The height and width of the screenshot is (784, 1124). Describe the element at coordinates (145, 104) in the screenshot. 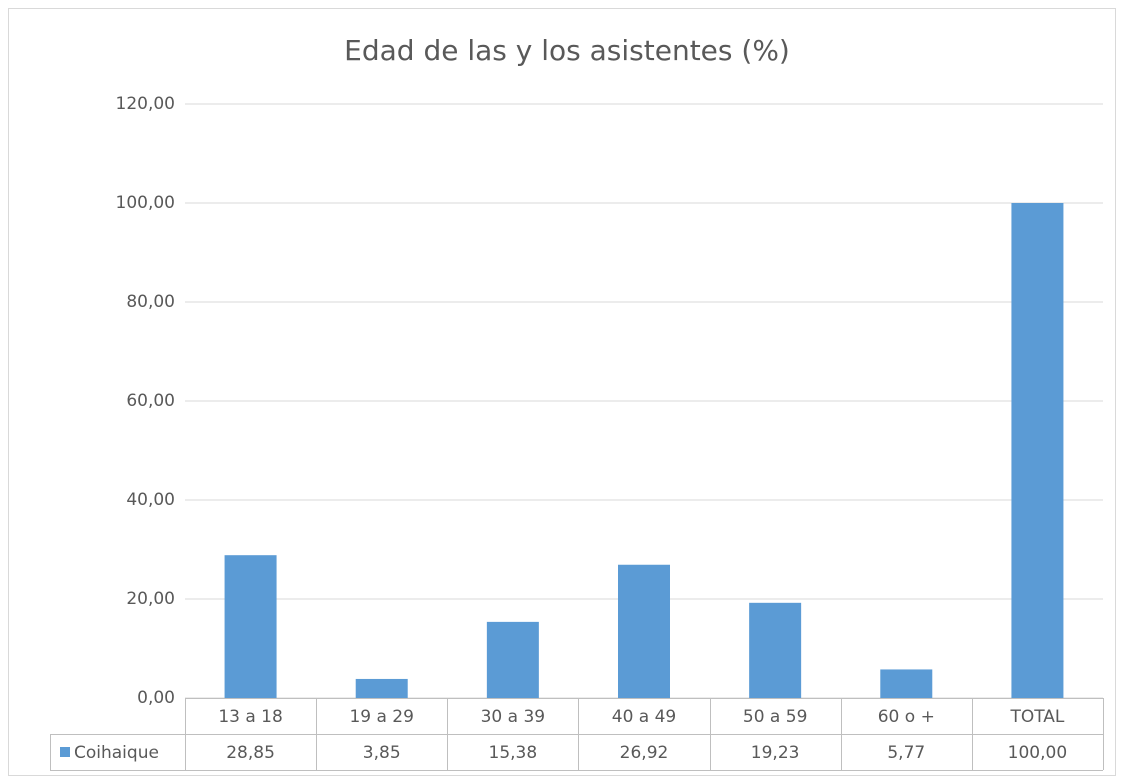

I see `y-tick-label: 120,00` at that location.